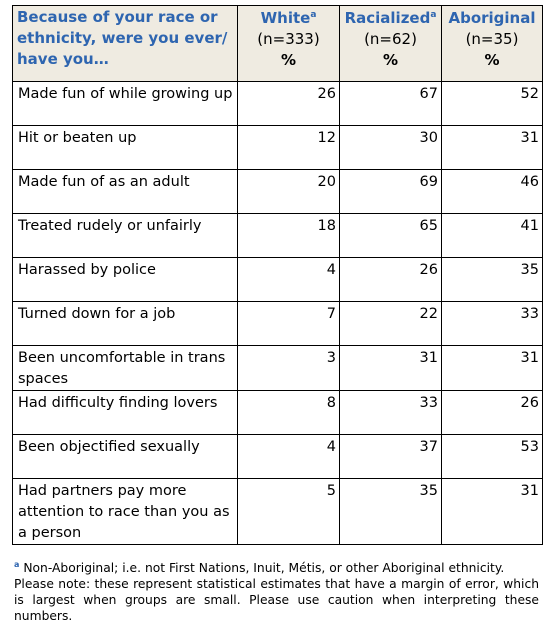  I want to click on group-header-racialized: Racializeda (n=62) %, so click(390, 43).